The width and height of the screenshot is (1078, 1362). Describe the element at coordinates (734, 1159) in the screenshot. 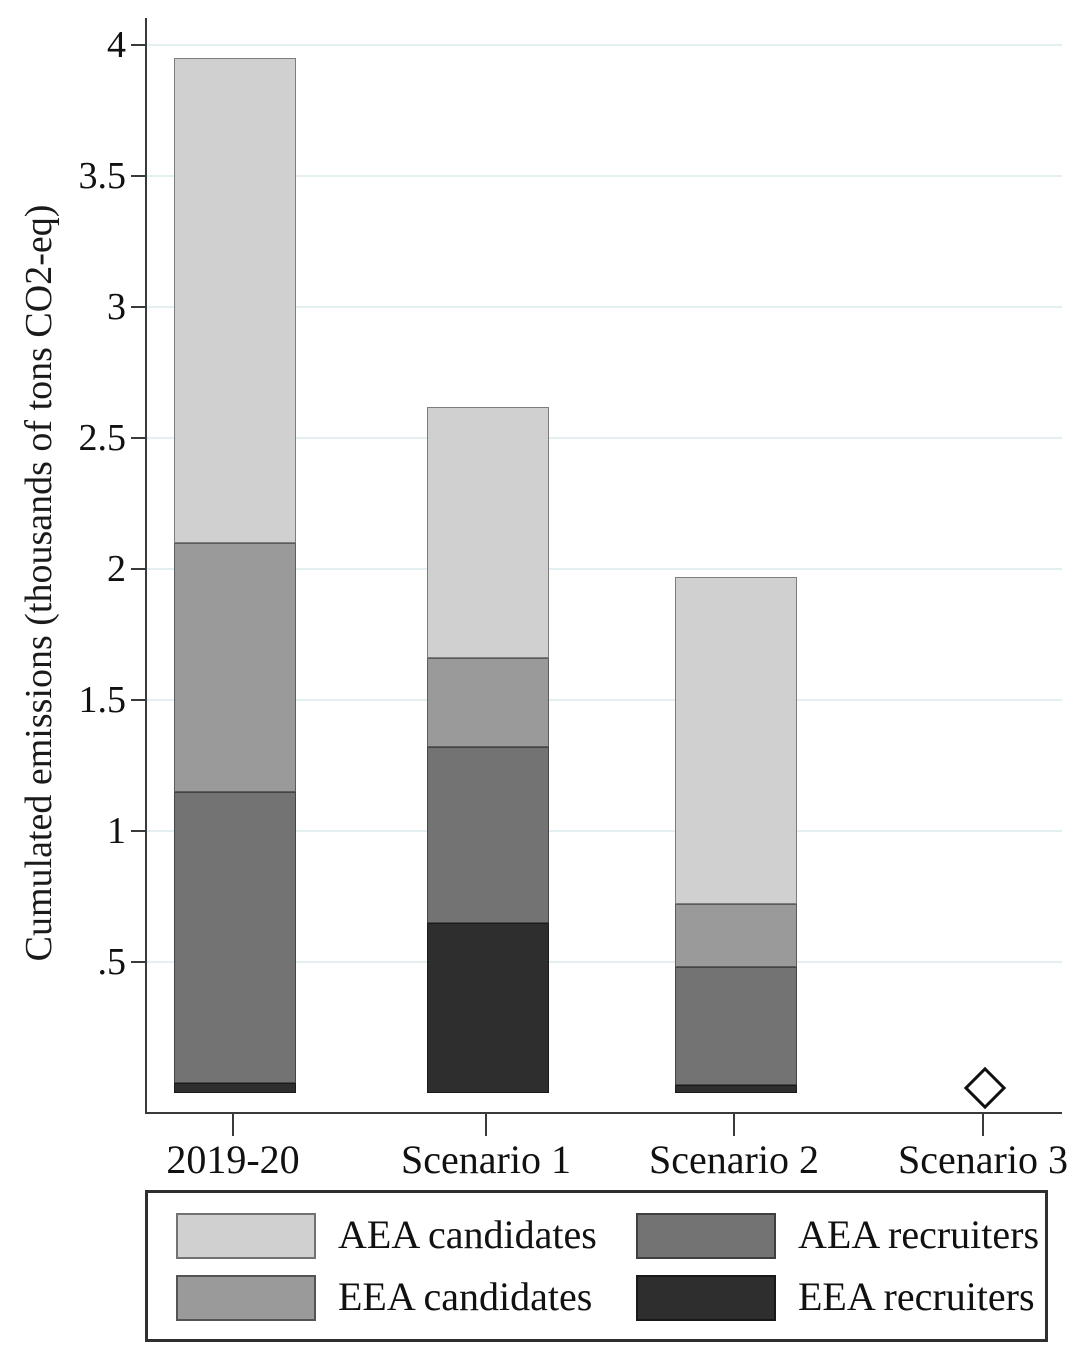

I see `x-category-label: Scenario 2` at that location.